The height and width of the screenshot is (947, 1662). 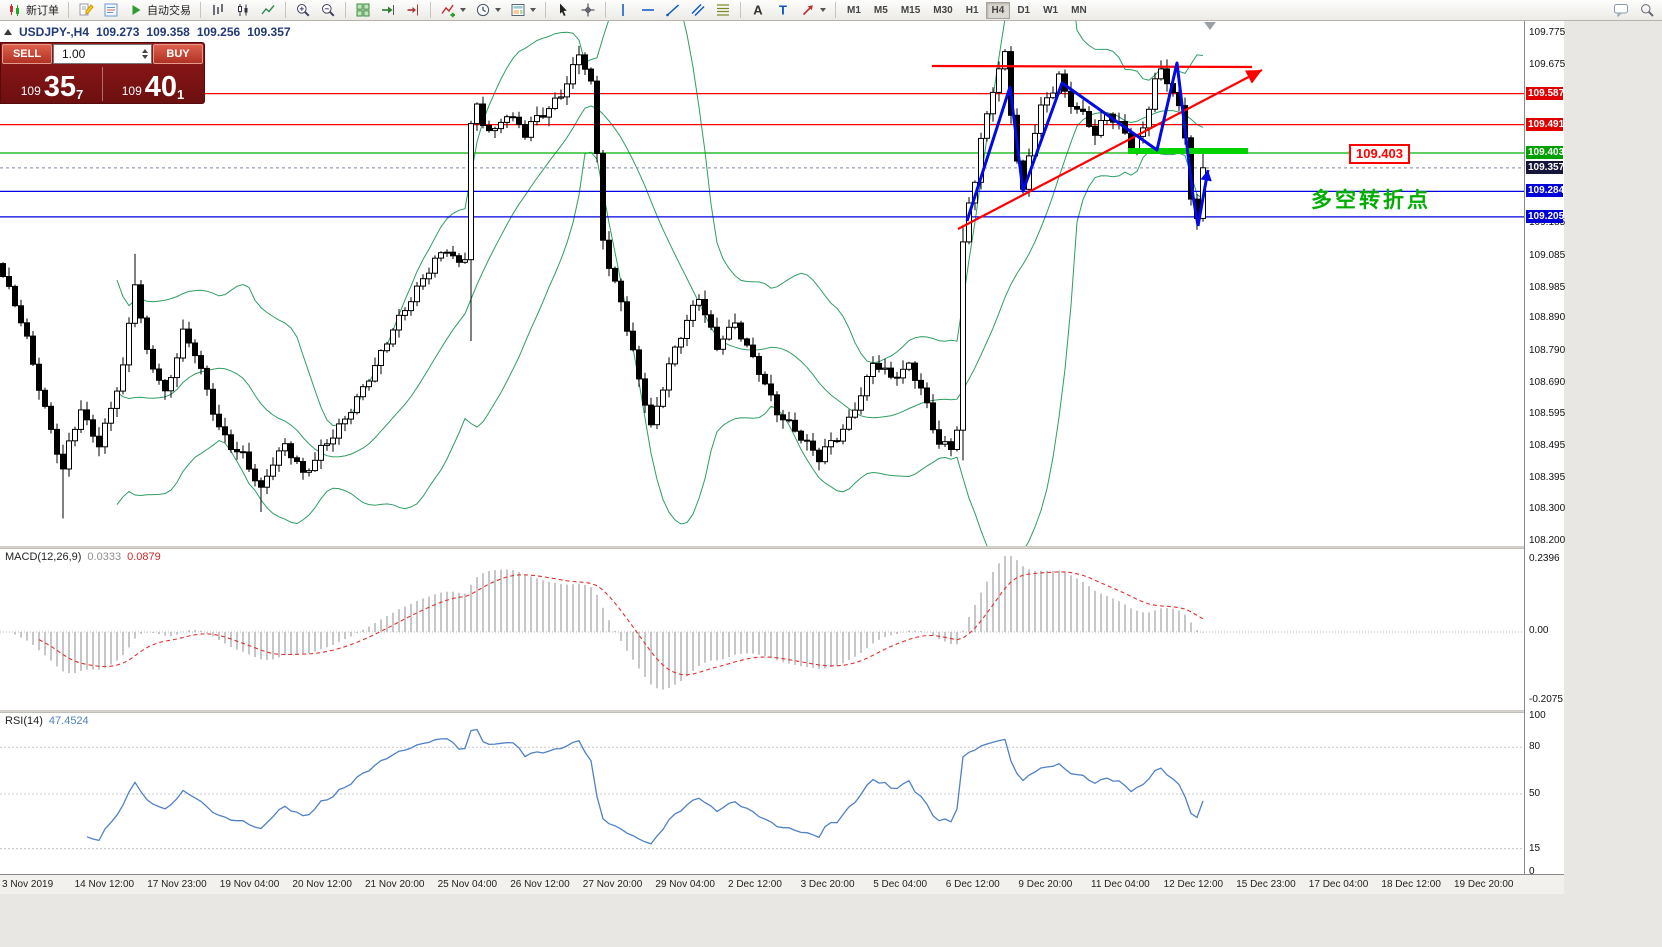 I want to click on one-click-panel-toggle-icon, so click(x=8, y=32).